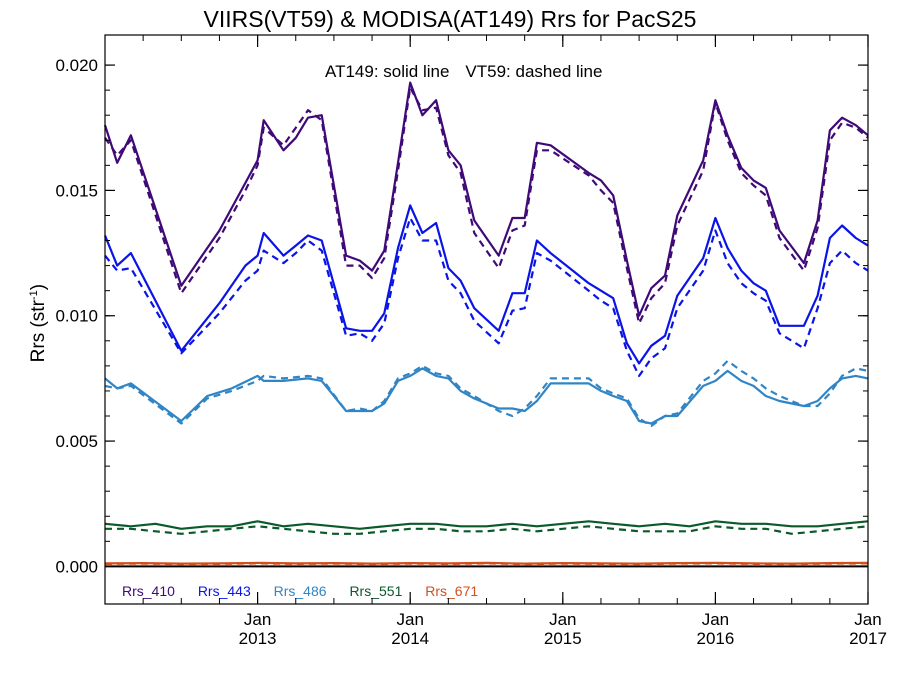  I want to click on y-tick-label: 0.010, so click(76, 316).